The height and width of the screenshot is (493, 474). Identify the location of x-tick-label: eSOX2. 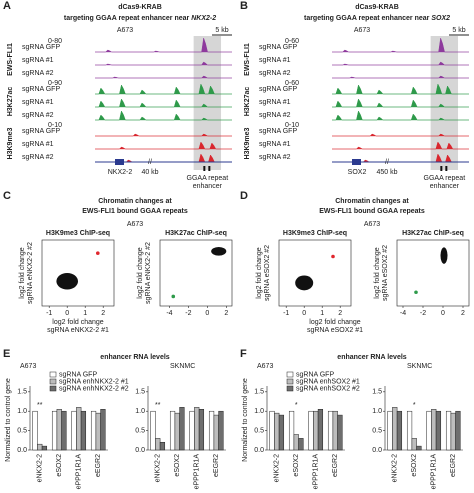
(177, 465).